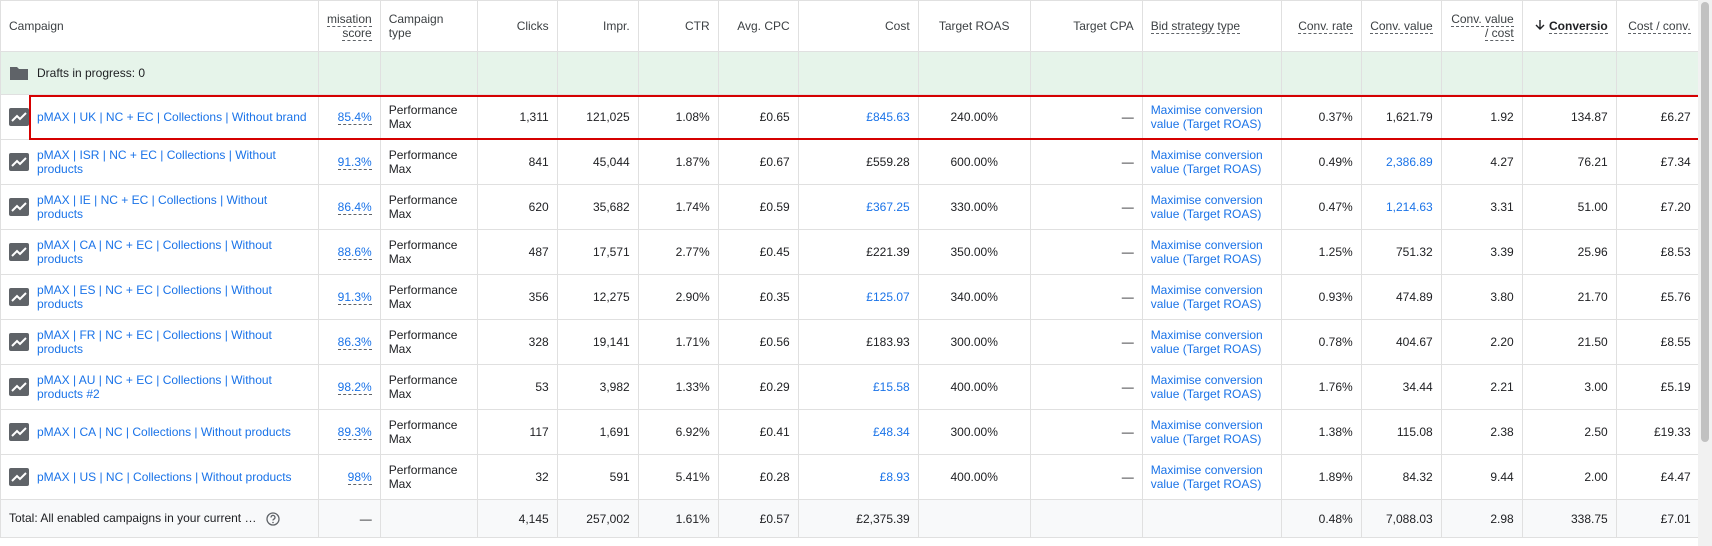  What do you see at coordinates (354, 432) in the screenshot?
I see `optimisation-score: 89.3%` at bounding box center [354, 432].